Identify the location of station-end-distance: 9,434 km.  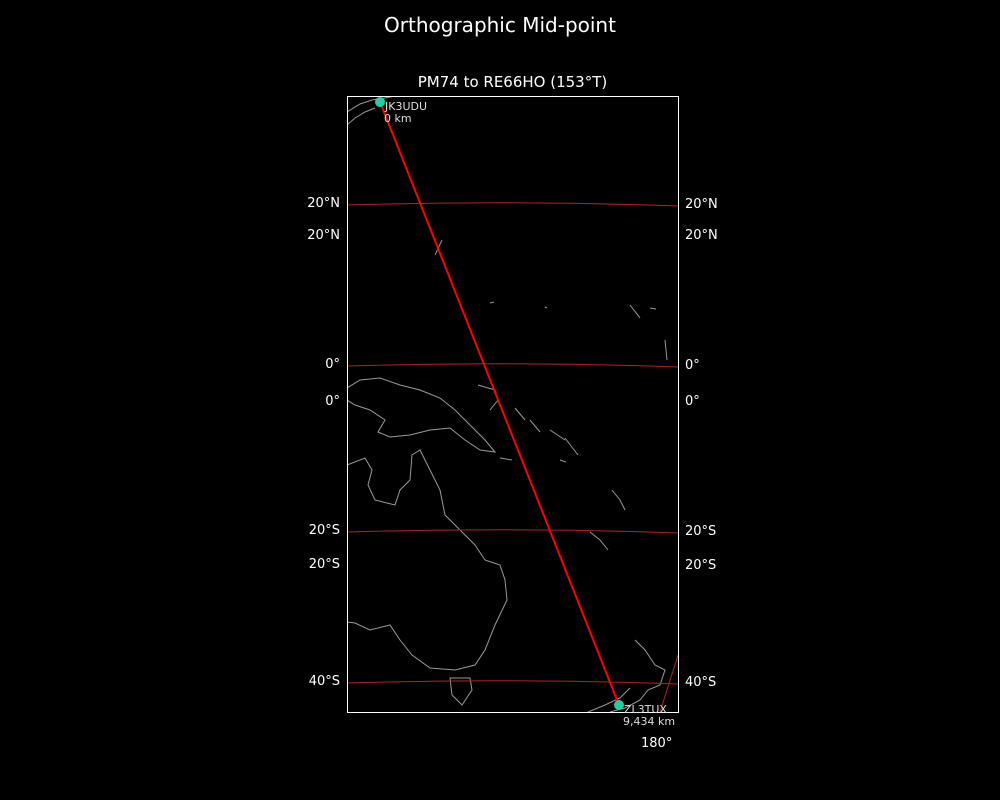
(649, 721).